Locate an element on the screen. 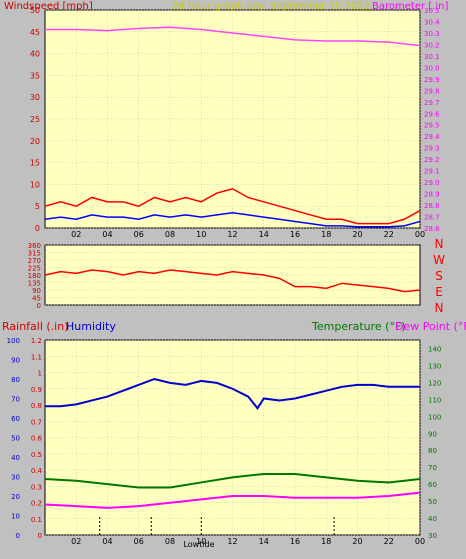  y-tick-label-wind: 25 is located at coordinates (35, 119).